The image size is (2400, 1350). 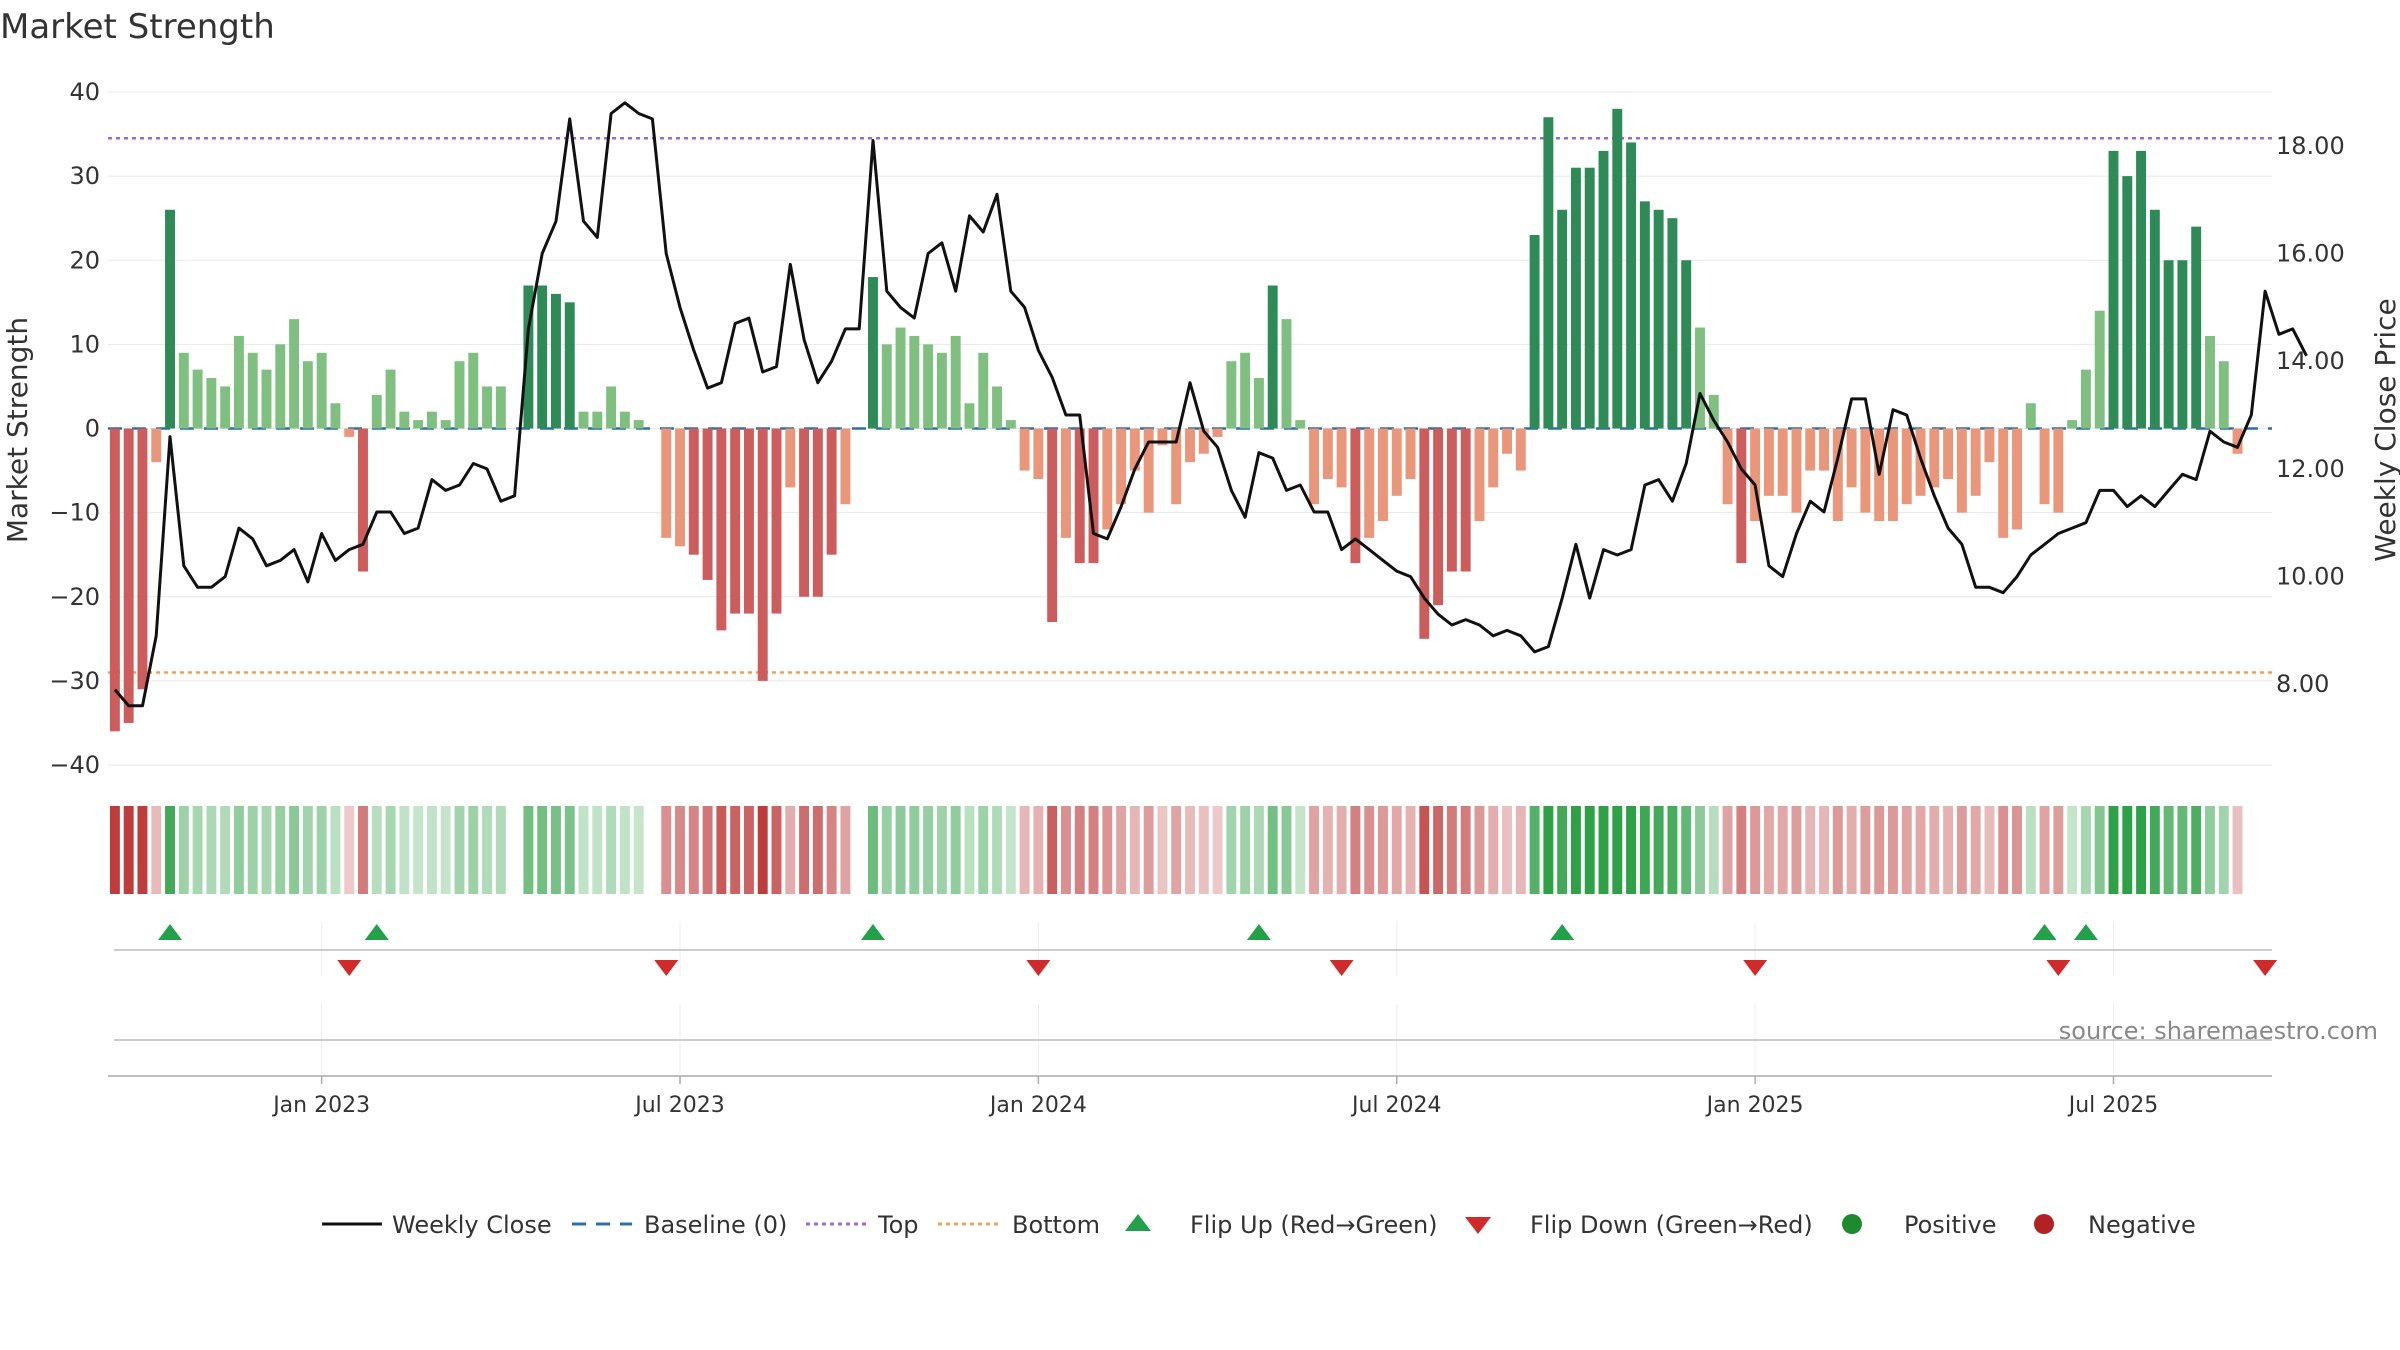 I want to click on left-tick-label: −30, so click(x=74, y=681).